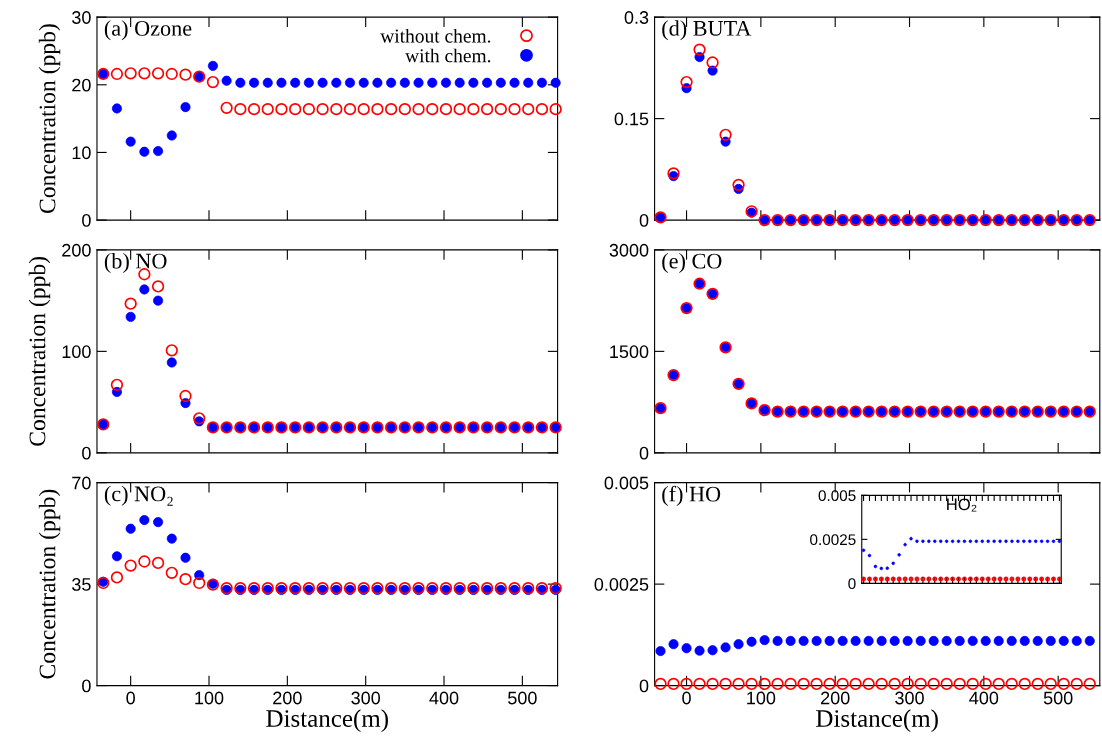 The height and width of the screenshot is (746, 1102). What do you see at coordinates (148, 30) in the screenshot?
I see `chart-title: (a) Ozone` at bounding box center [148, 30].